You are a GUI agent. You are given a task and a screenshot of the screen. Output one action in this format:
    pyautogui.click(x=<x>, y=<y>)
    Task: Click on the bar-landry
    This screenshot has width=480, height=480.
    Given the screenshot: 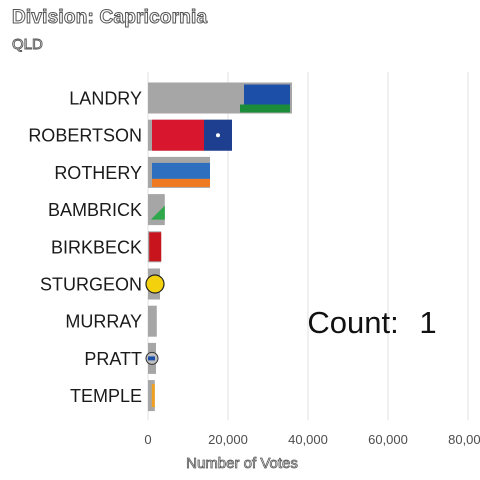 What is the action you would take?
    pyautogui.click(x=220, y=98)
    